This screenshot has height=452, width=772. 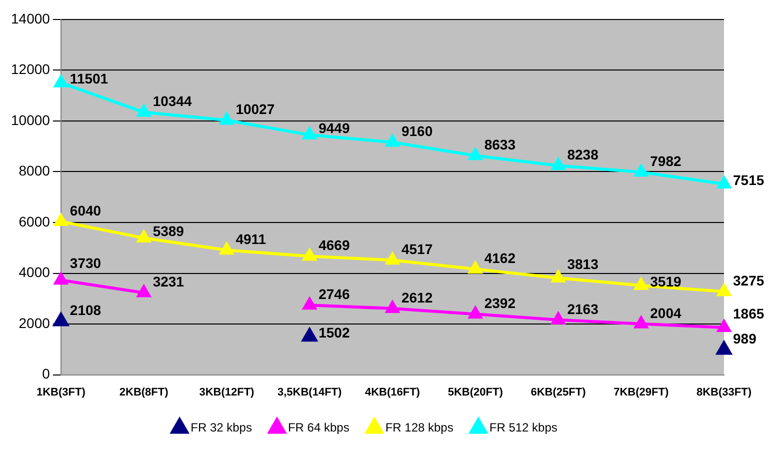 I want to click on data-label: 4911, so click(x=251, y=238).